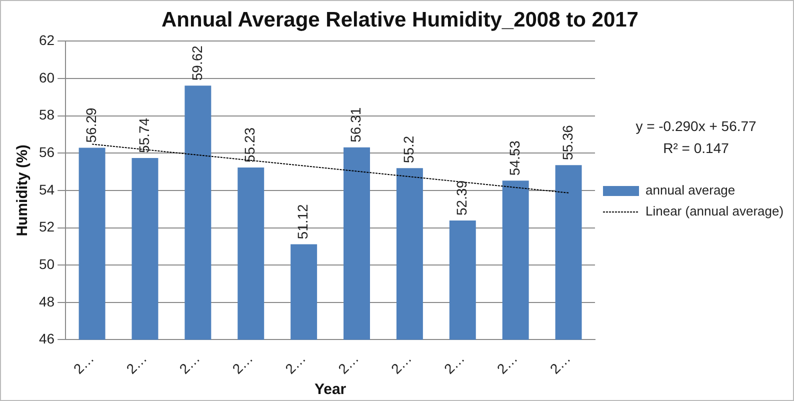 Image resolution: width=794 pixels, height=401 pixels. Describe the element at coordinates (356, 124) in the screenshot. I see `data-label: 56.31` at that location.